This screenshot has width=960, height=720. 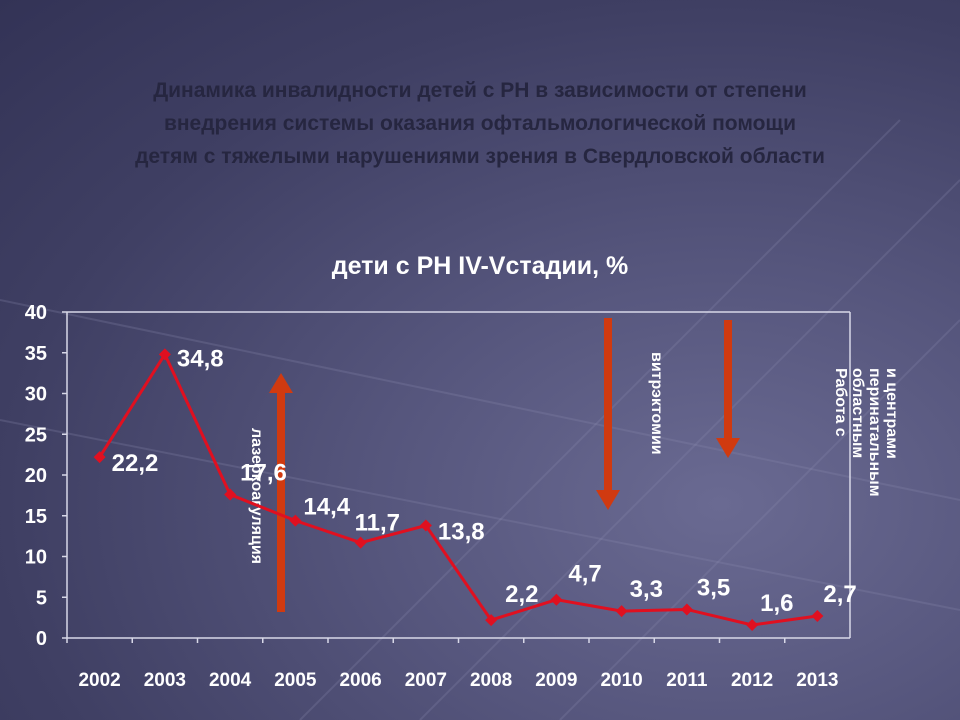 What do you see at coordinates (874, 432) in the screenshot?
I see `annotation-perinatal-line: перинатальным` at bounding box center [874, 432].